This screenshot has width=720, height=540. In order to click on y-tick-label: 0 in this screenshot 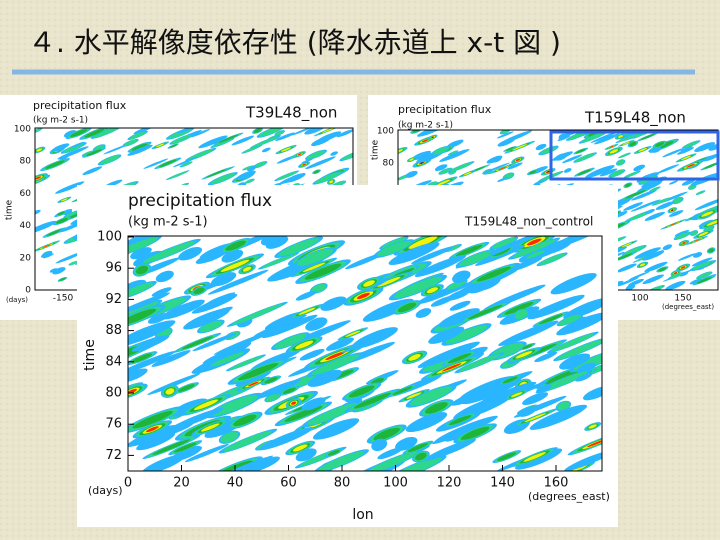, I will do `click(28, 291)`.